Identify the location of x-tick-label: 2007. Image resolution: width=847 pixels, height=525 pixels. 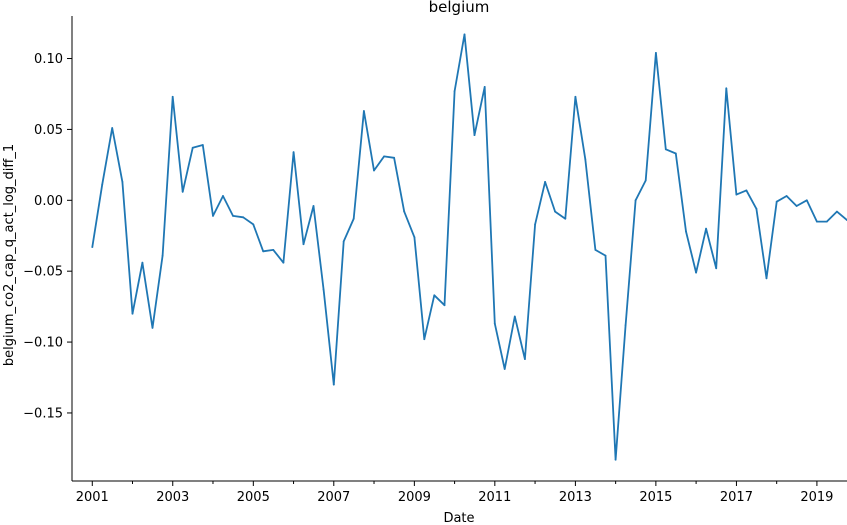
(333, 497).